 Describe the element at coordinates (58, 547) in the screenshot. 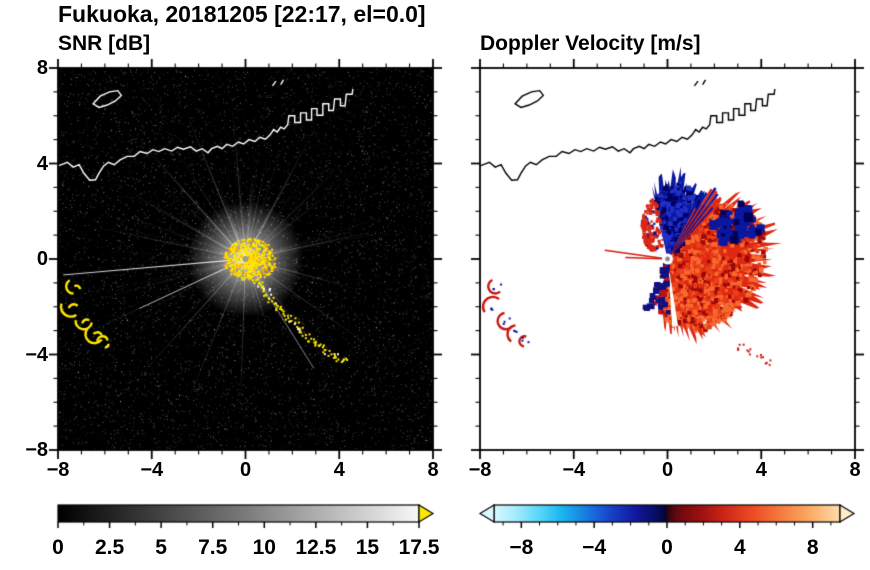

I see `snr-colorbar-tick-label: 0` at that location.